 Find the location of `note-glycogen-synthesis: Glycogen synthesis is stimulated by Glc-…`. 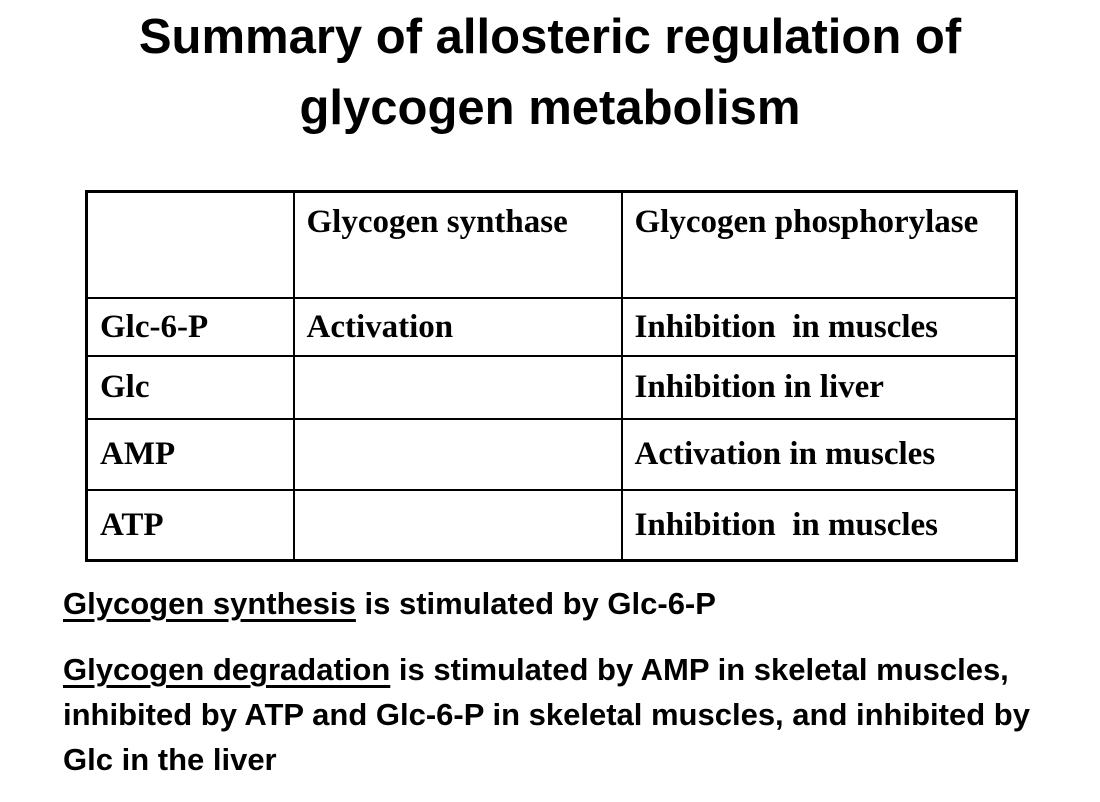

note-glycogen-synthesis: Glycogen synthesis is stimulated by Glc-… is located at coordinates (565, 603).